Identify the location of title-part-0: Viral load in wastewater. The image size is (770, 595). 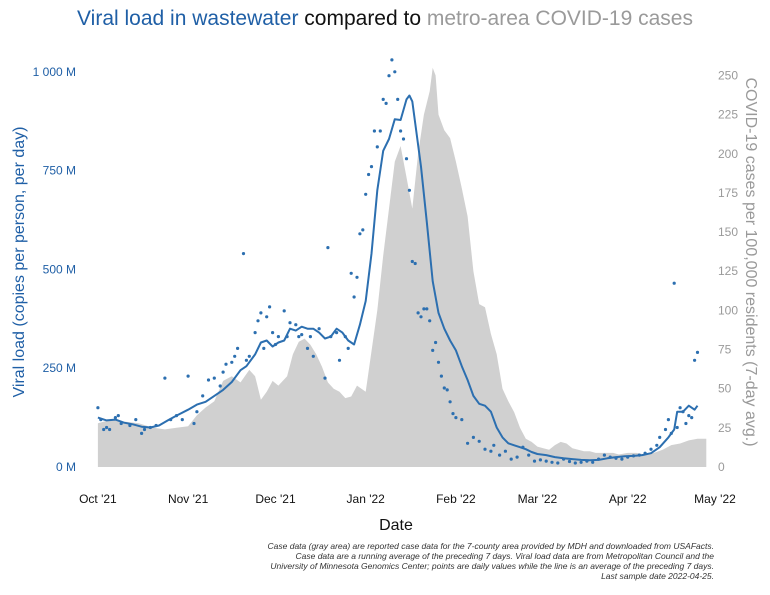
(187, 18).